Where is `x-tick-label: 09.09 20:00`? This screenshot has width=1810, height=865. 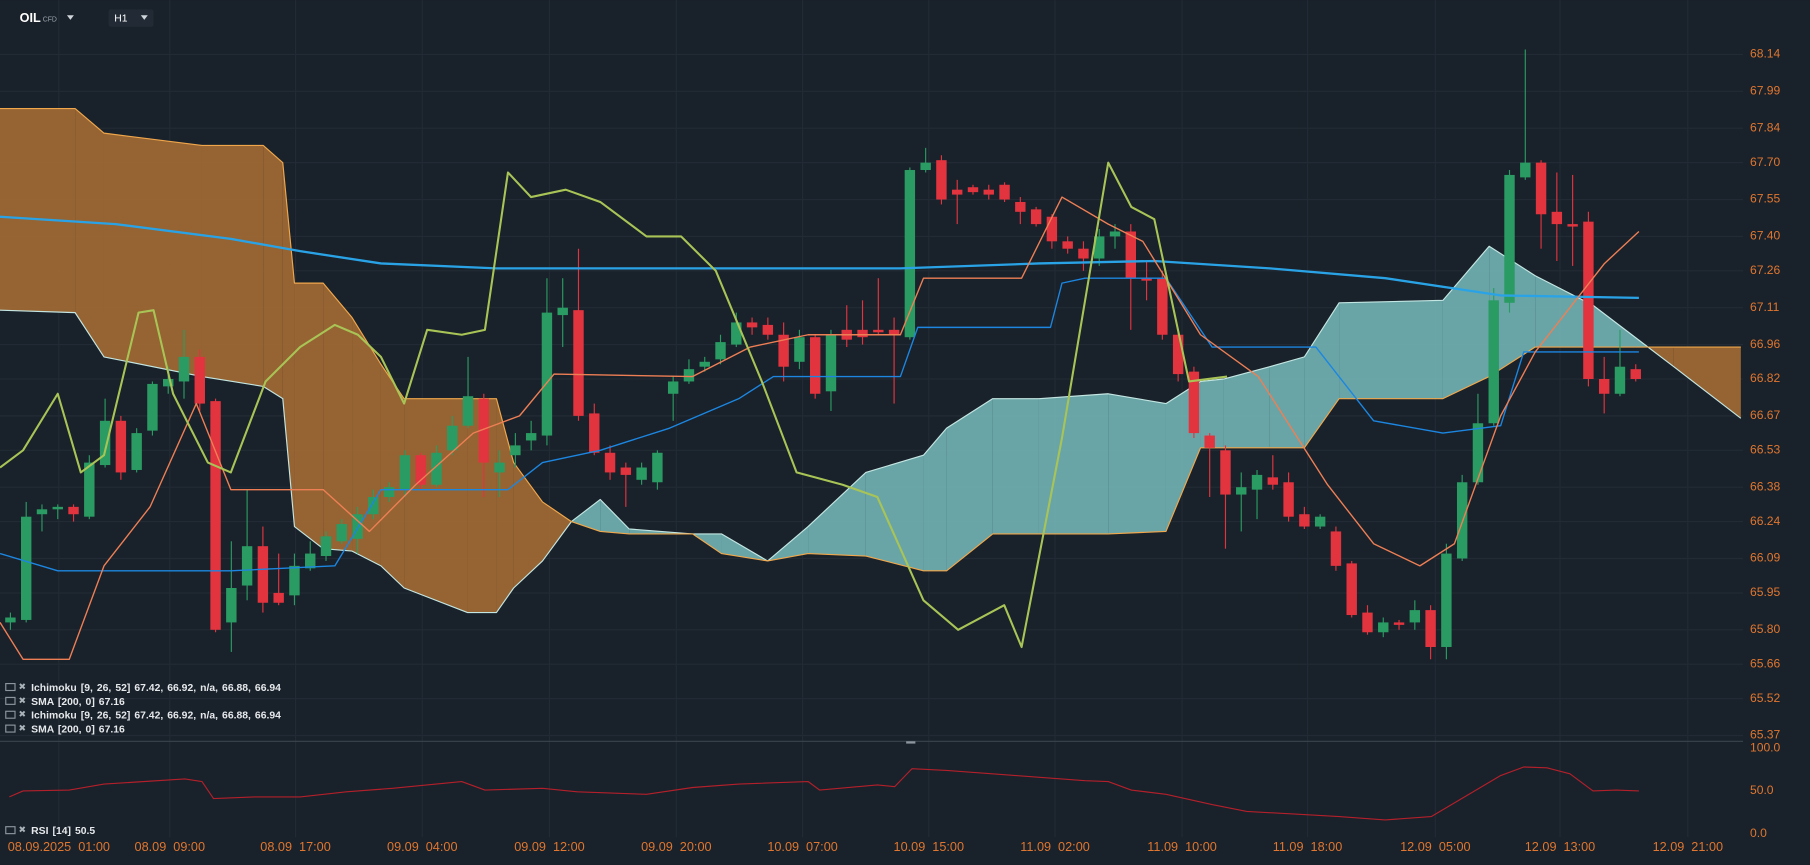
x-tick-label: 09.09 20:00 is located at coordinates (676, 847).